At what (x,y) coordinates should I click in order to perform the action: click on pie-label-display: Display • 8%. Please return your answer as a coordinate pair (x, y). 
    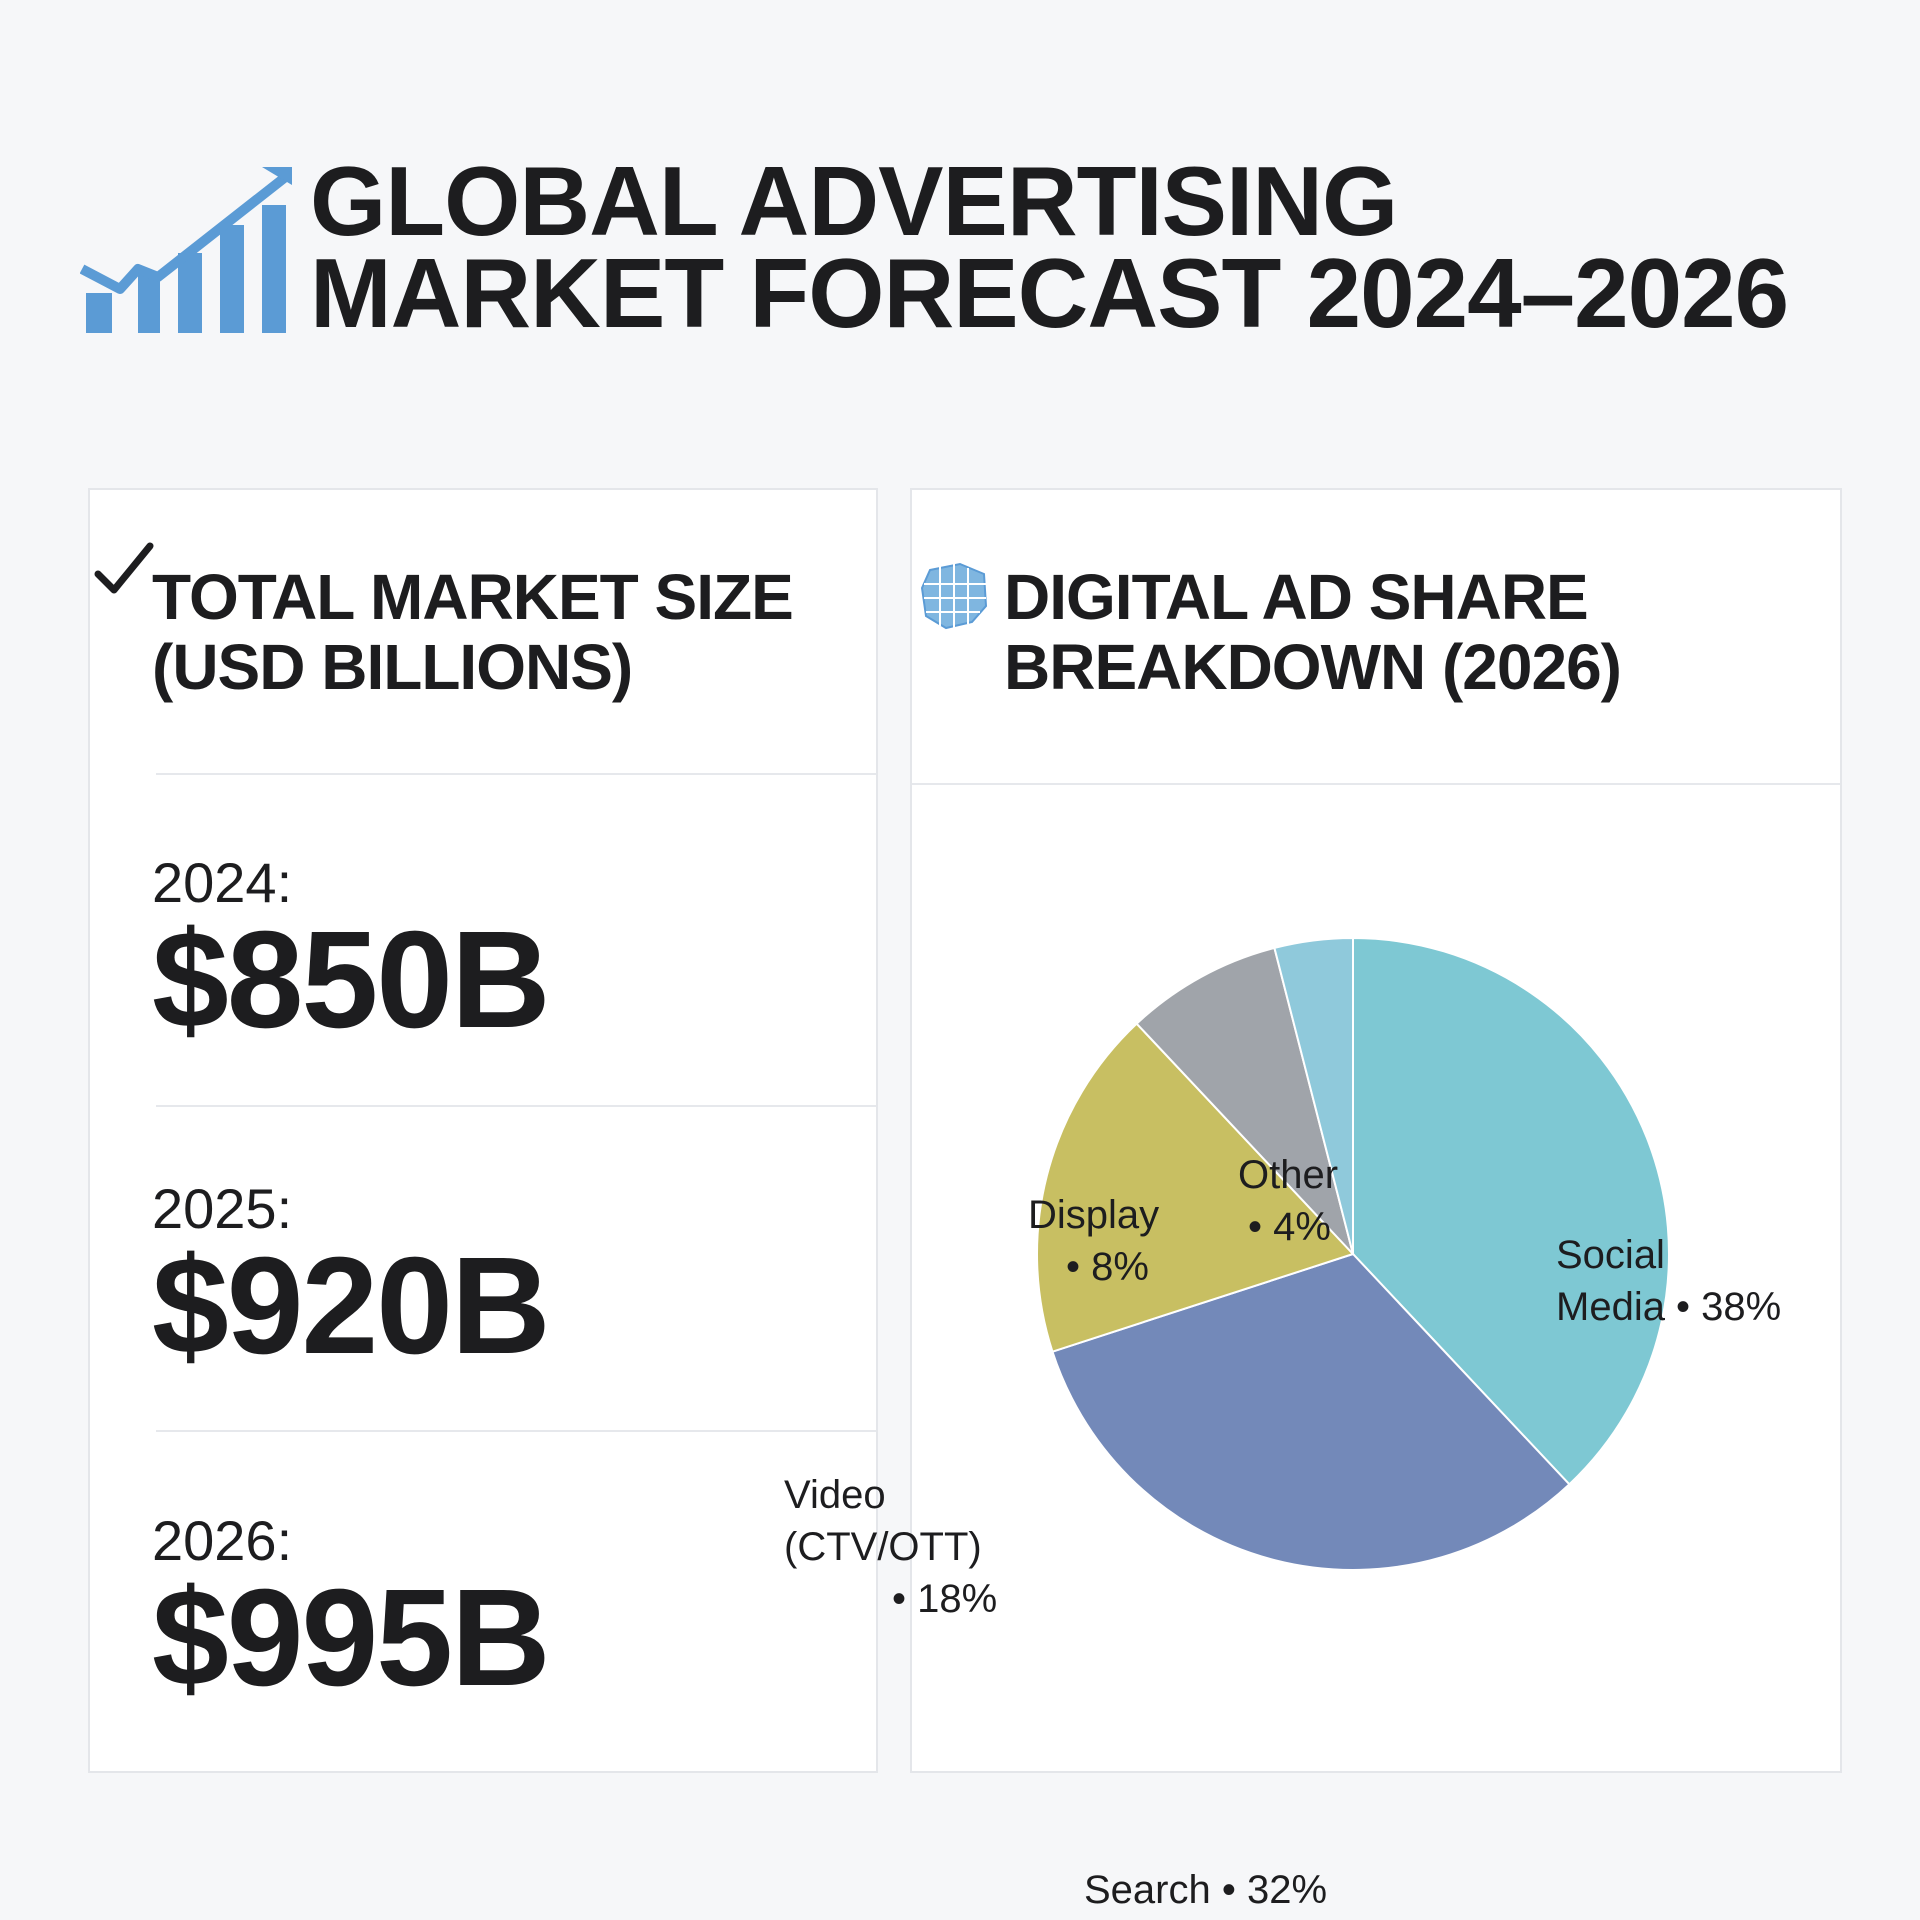
    Looking at the image, I should click on (1093, 1241).